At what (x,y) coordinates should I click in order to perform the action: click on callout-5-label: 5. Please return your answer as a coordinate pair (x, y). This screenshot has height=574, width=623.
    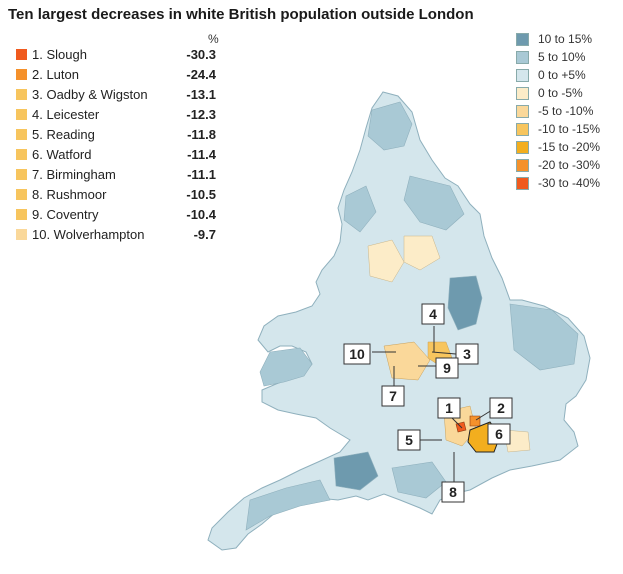
    Looking at the image, I should click on (409, 440).